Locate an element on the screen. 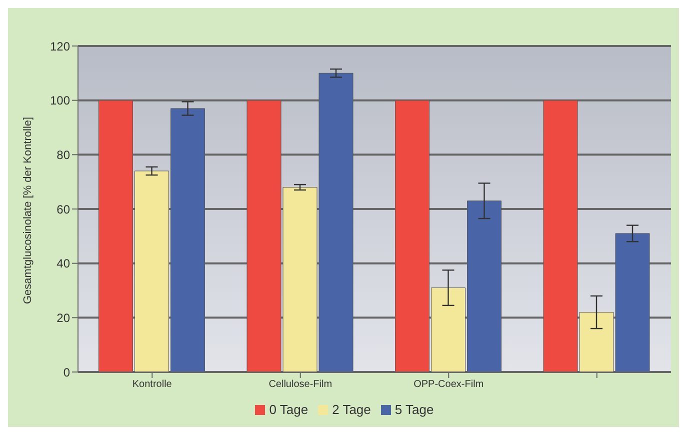  y-tick-label: 40 is located at coordinates (63, 263).